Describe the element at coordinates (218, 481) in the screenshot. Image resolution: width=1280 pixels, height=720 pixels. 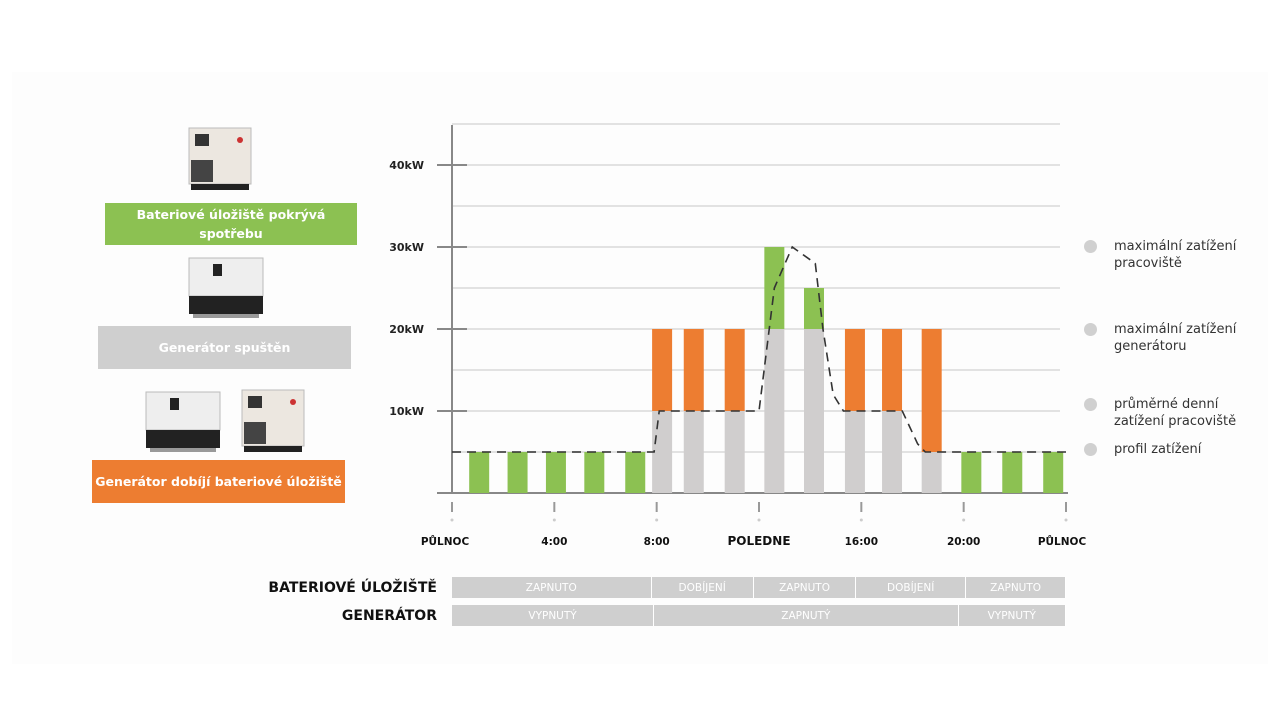
I see `generator-charges-label: Generátor dobíjí bateriové úložiště` at that location.